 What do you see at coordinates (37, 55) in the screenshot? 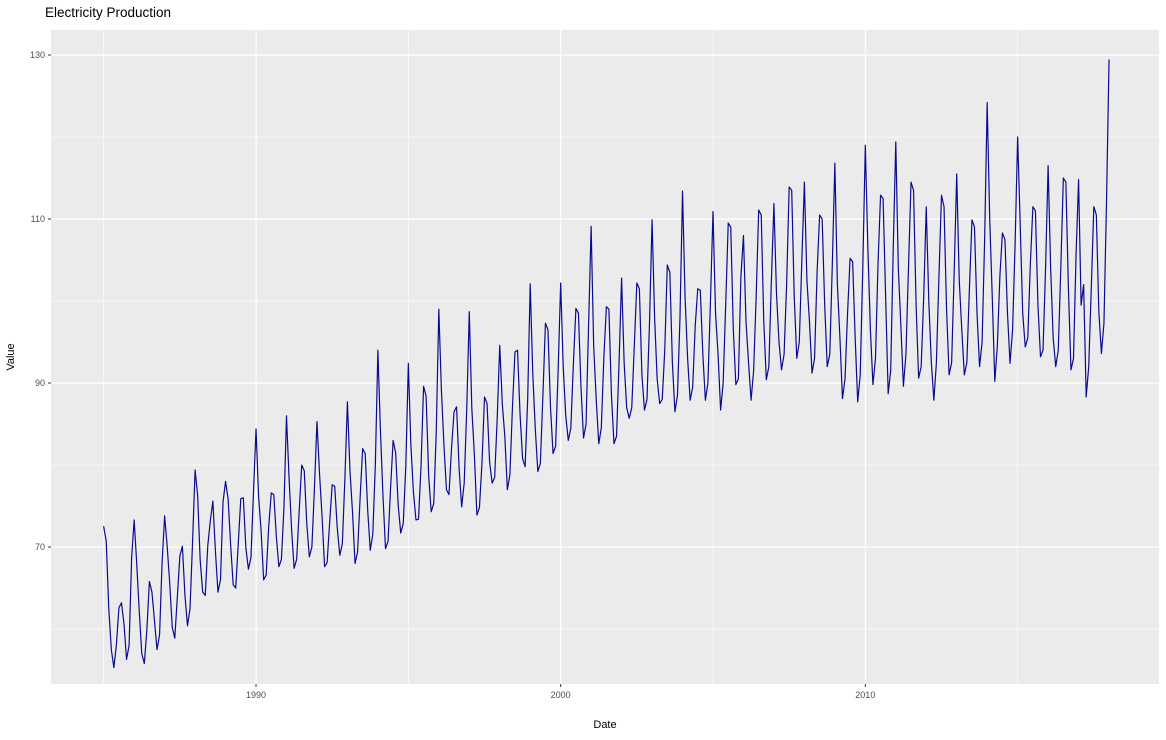
I see `y-tick-label: 130` at bounding box center [37, 55].